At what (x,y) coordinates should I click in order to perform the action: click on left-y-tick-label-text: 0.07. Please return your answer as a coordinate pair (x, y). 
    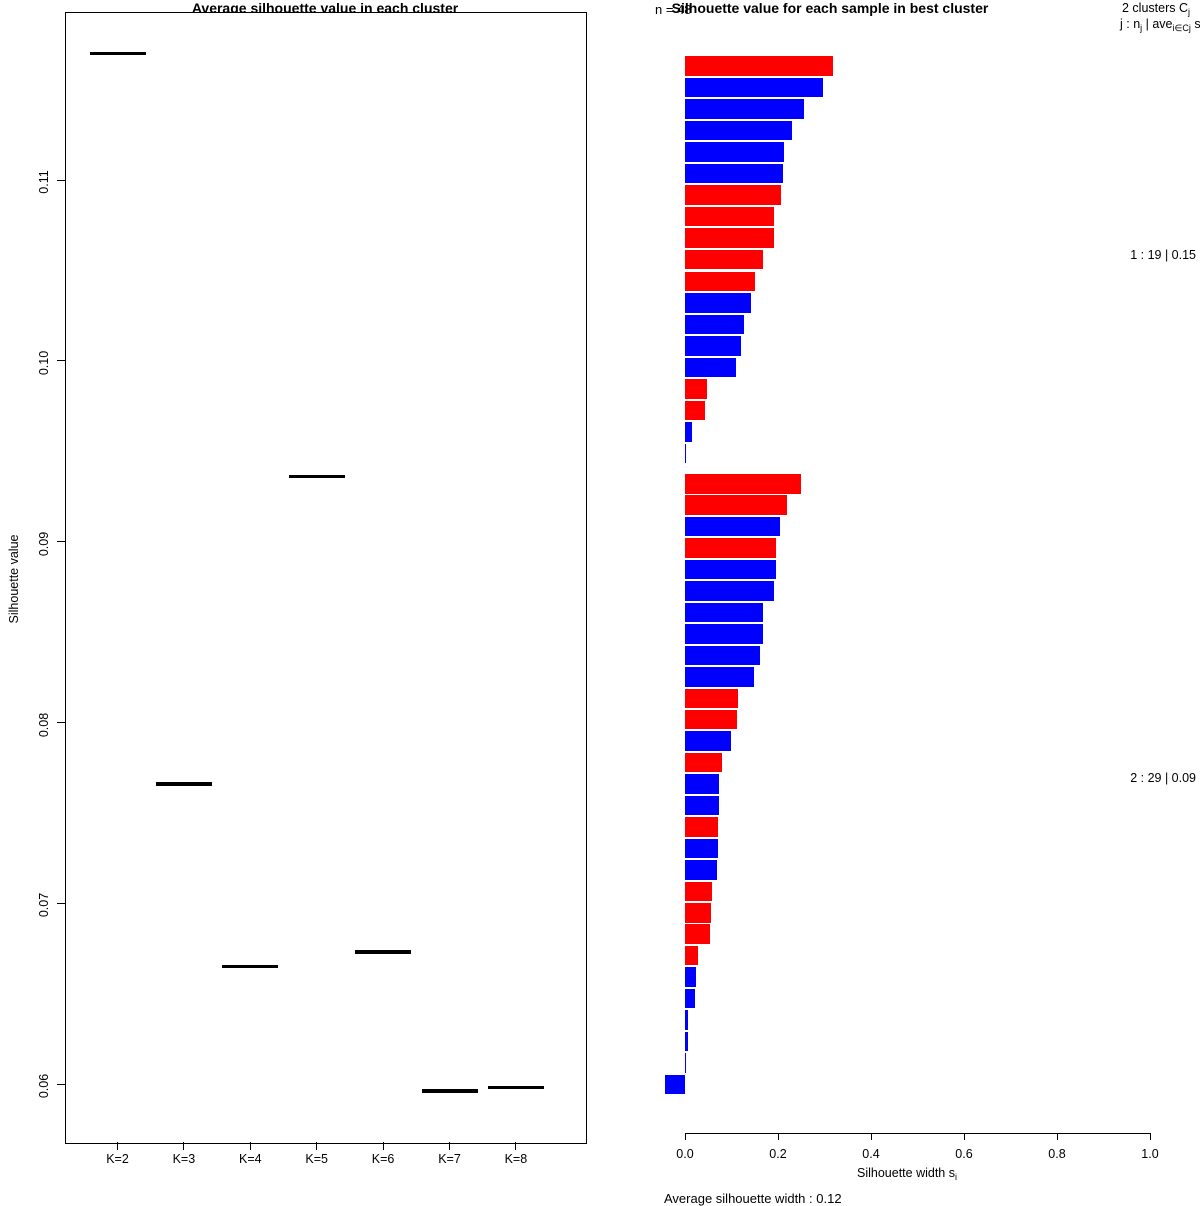
    Looking at the image, I should click on (44, 905).